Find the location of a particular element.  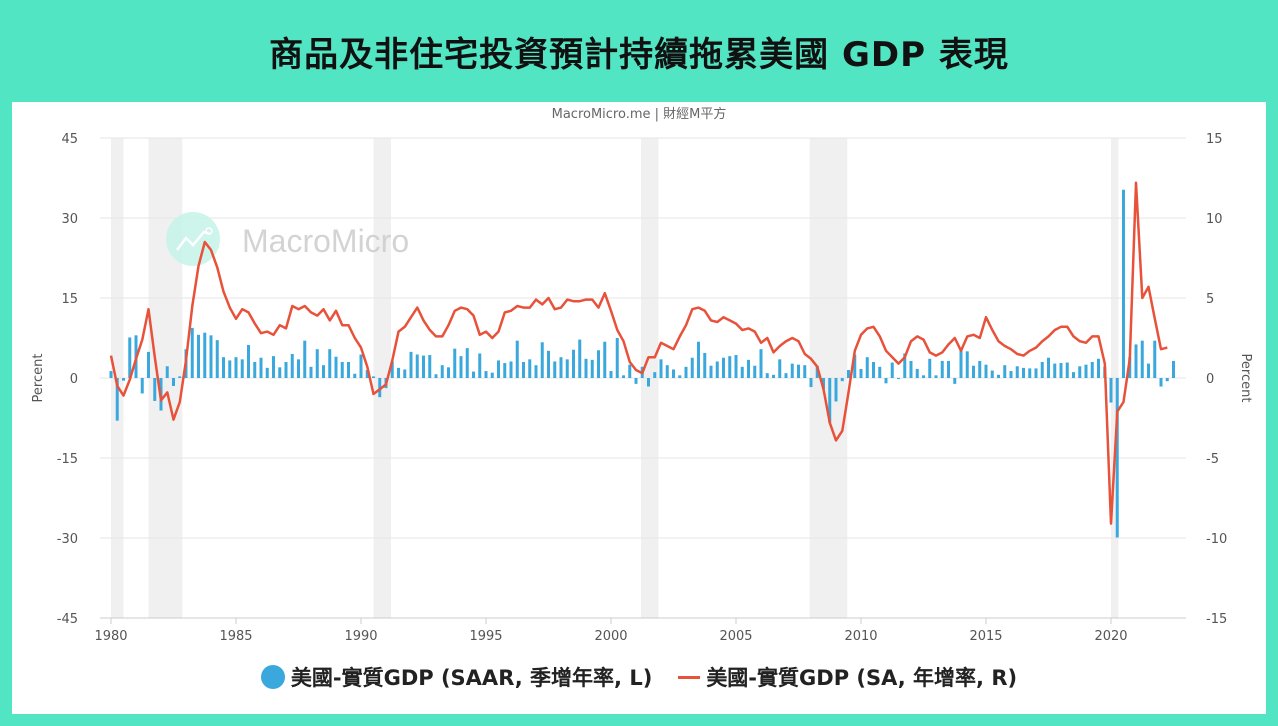

x-tick: 1990 is located at coordinates (360, 636).